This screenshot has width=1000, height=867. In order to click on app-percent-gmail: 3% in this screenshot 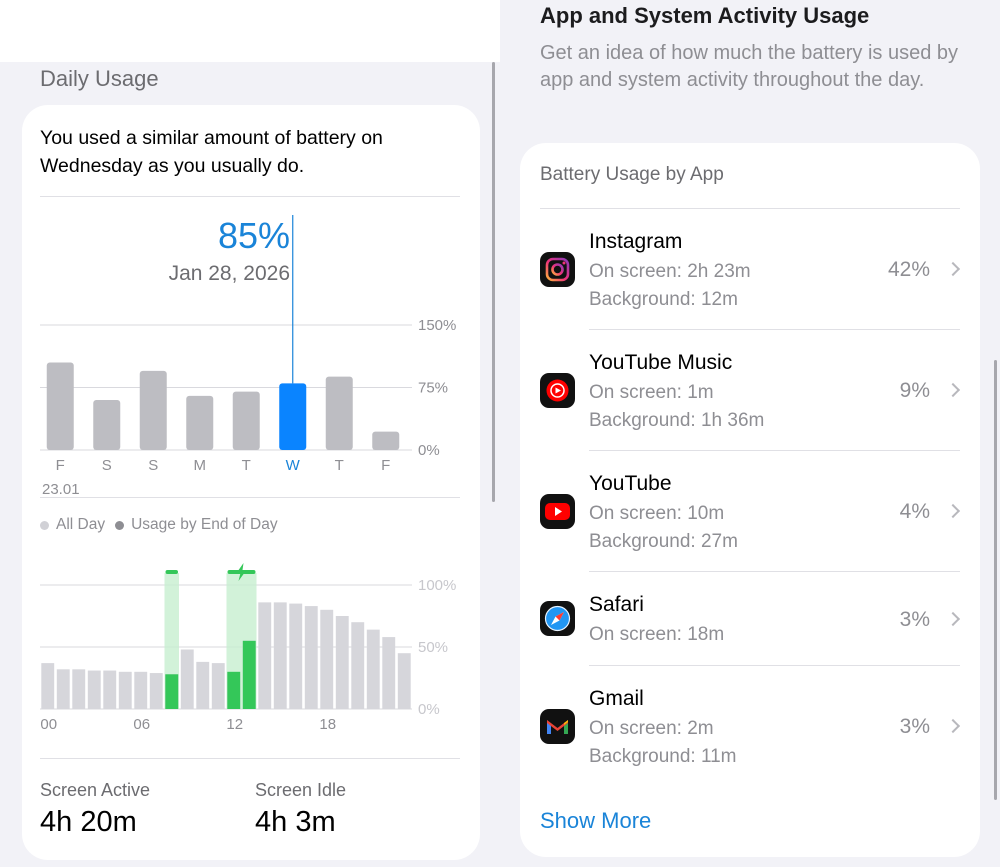, I will do `click(914, 726)`.